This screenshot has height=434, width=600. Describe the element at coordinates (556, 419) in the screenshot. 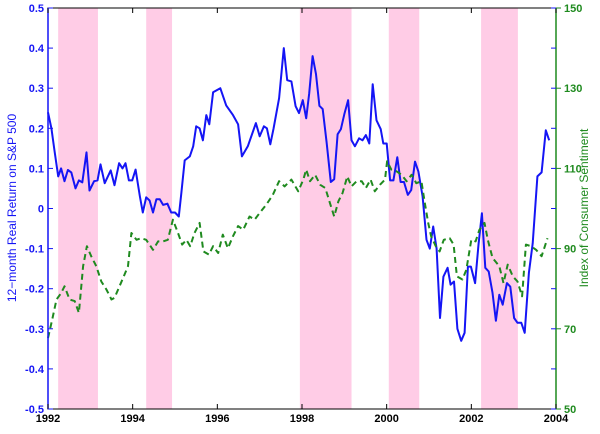

I see `x-tick-label: 2004` at that location.